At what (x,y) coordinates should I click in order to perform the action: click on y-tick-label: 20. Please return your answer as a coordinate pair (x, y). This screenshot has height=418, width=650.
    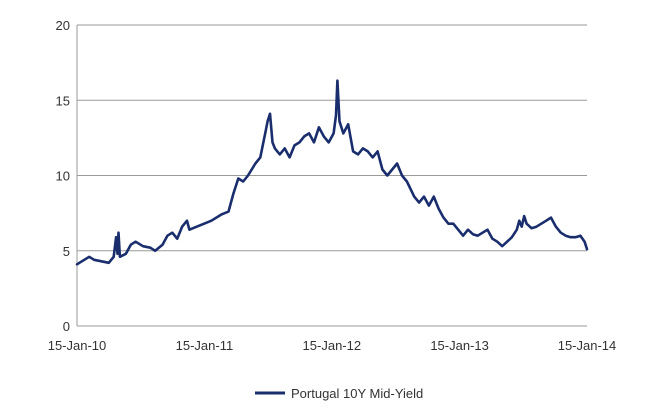
    Looking at the image, I should click on (63, 25).